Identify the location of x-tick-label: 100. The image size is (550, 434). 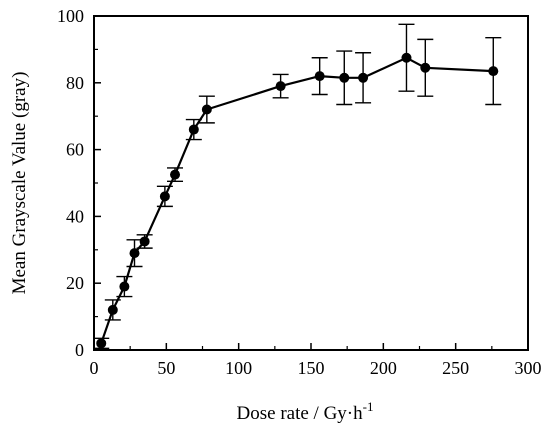
(238, 368).